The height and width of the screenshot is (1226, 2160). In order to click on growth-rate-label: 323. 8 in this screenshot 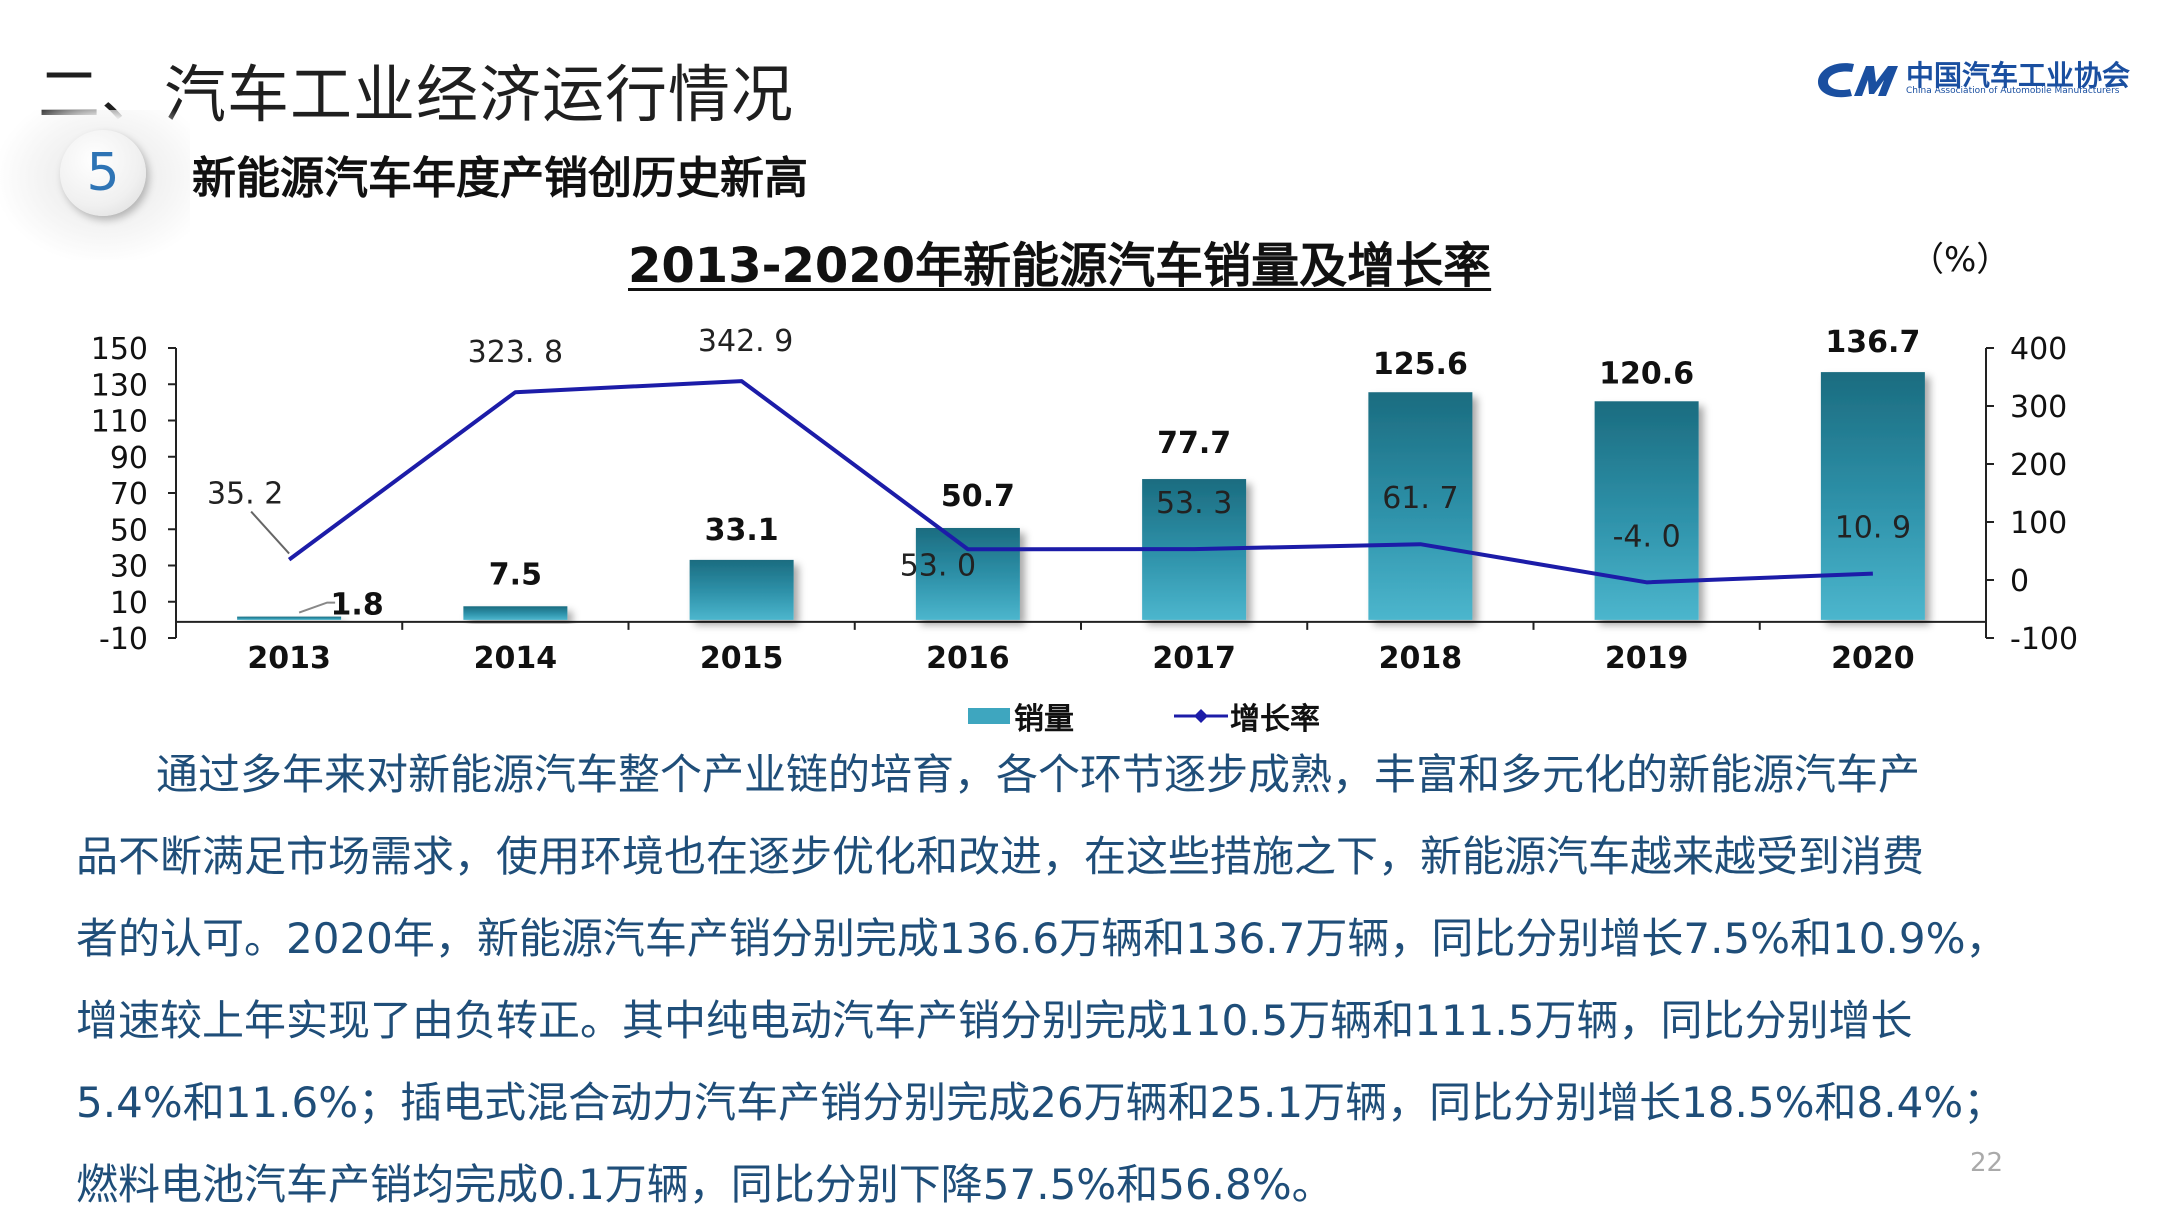, I will do `click(515, 352)`.